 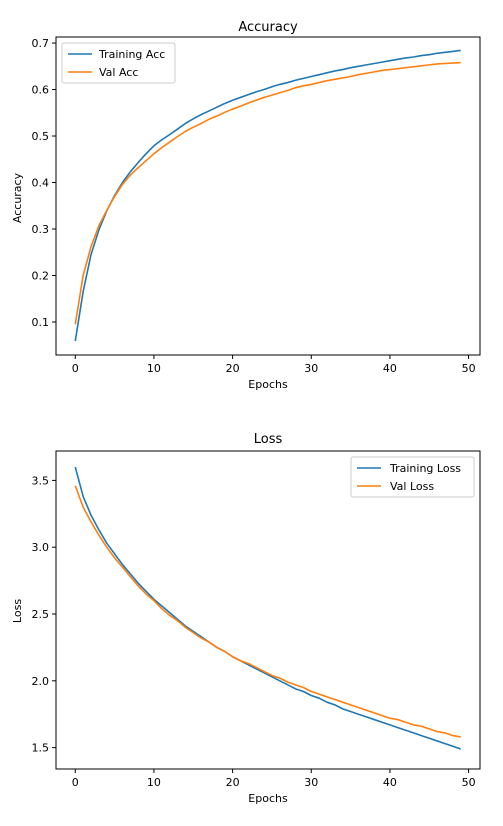 What do you see at coordinates (425, 468) in the screenshot?
I see `legend-training-loss-label: Training Loss` at bounding box center [425, 468].